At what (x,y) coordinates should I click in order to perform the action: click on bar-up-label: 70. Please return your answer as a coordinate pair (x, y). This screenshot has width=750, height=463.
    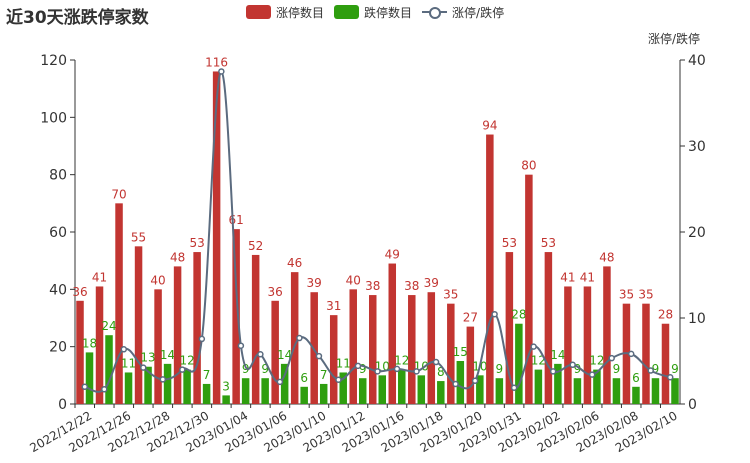
    Looking at the image, I should click on (118, 194).